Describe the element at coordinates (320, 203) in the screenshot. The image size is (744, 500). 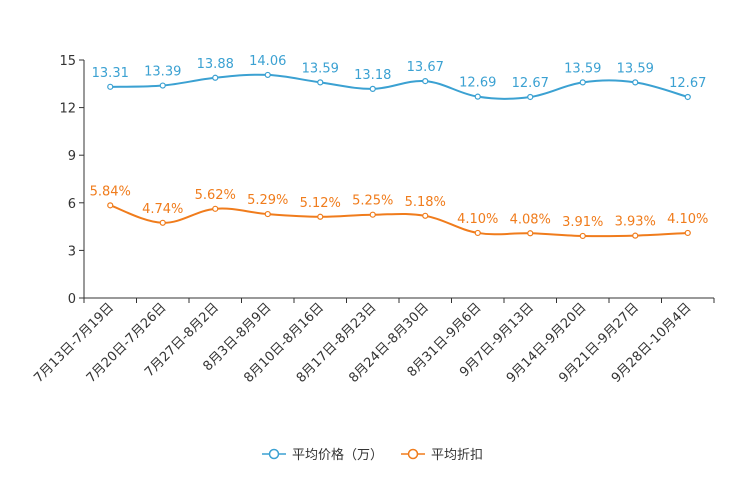
I see `data-label: 5.12%` at that location.